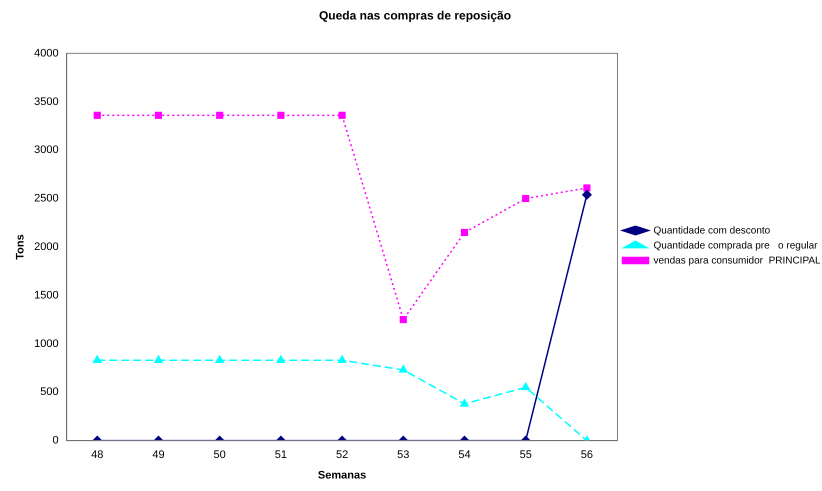  Describe the element at coordinates (738, 260) in the screenshot. I see `legend-label: vendas para consumidor PRINCIPAL` at that location.